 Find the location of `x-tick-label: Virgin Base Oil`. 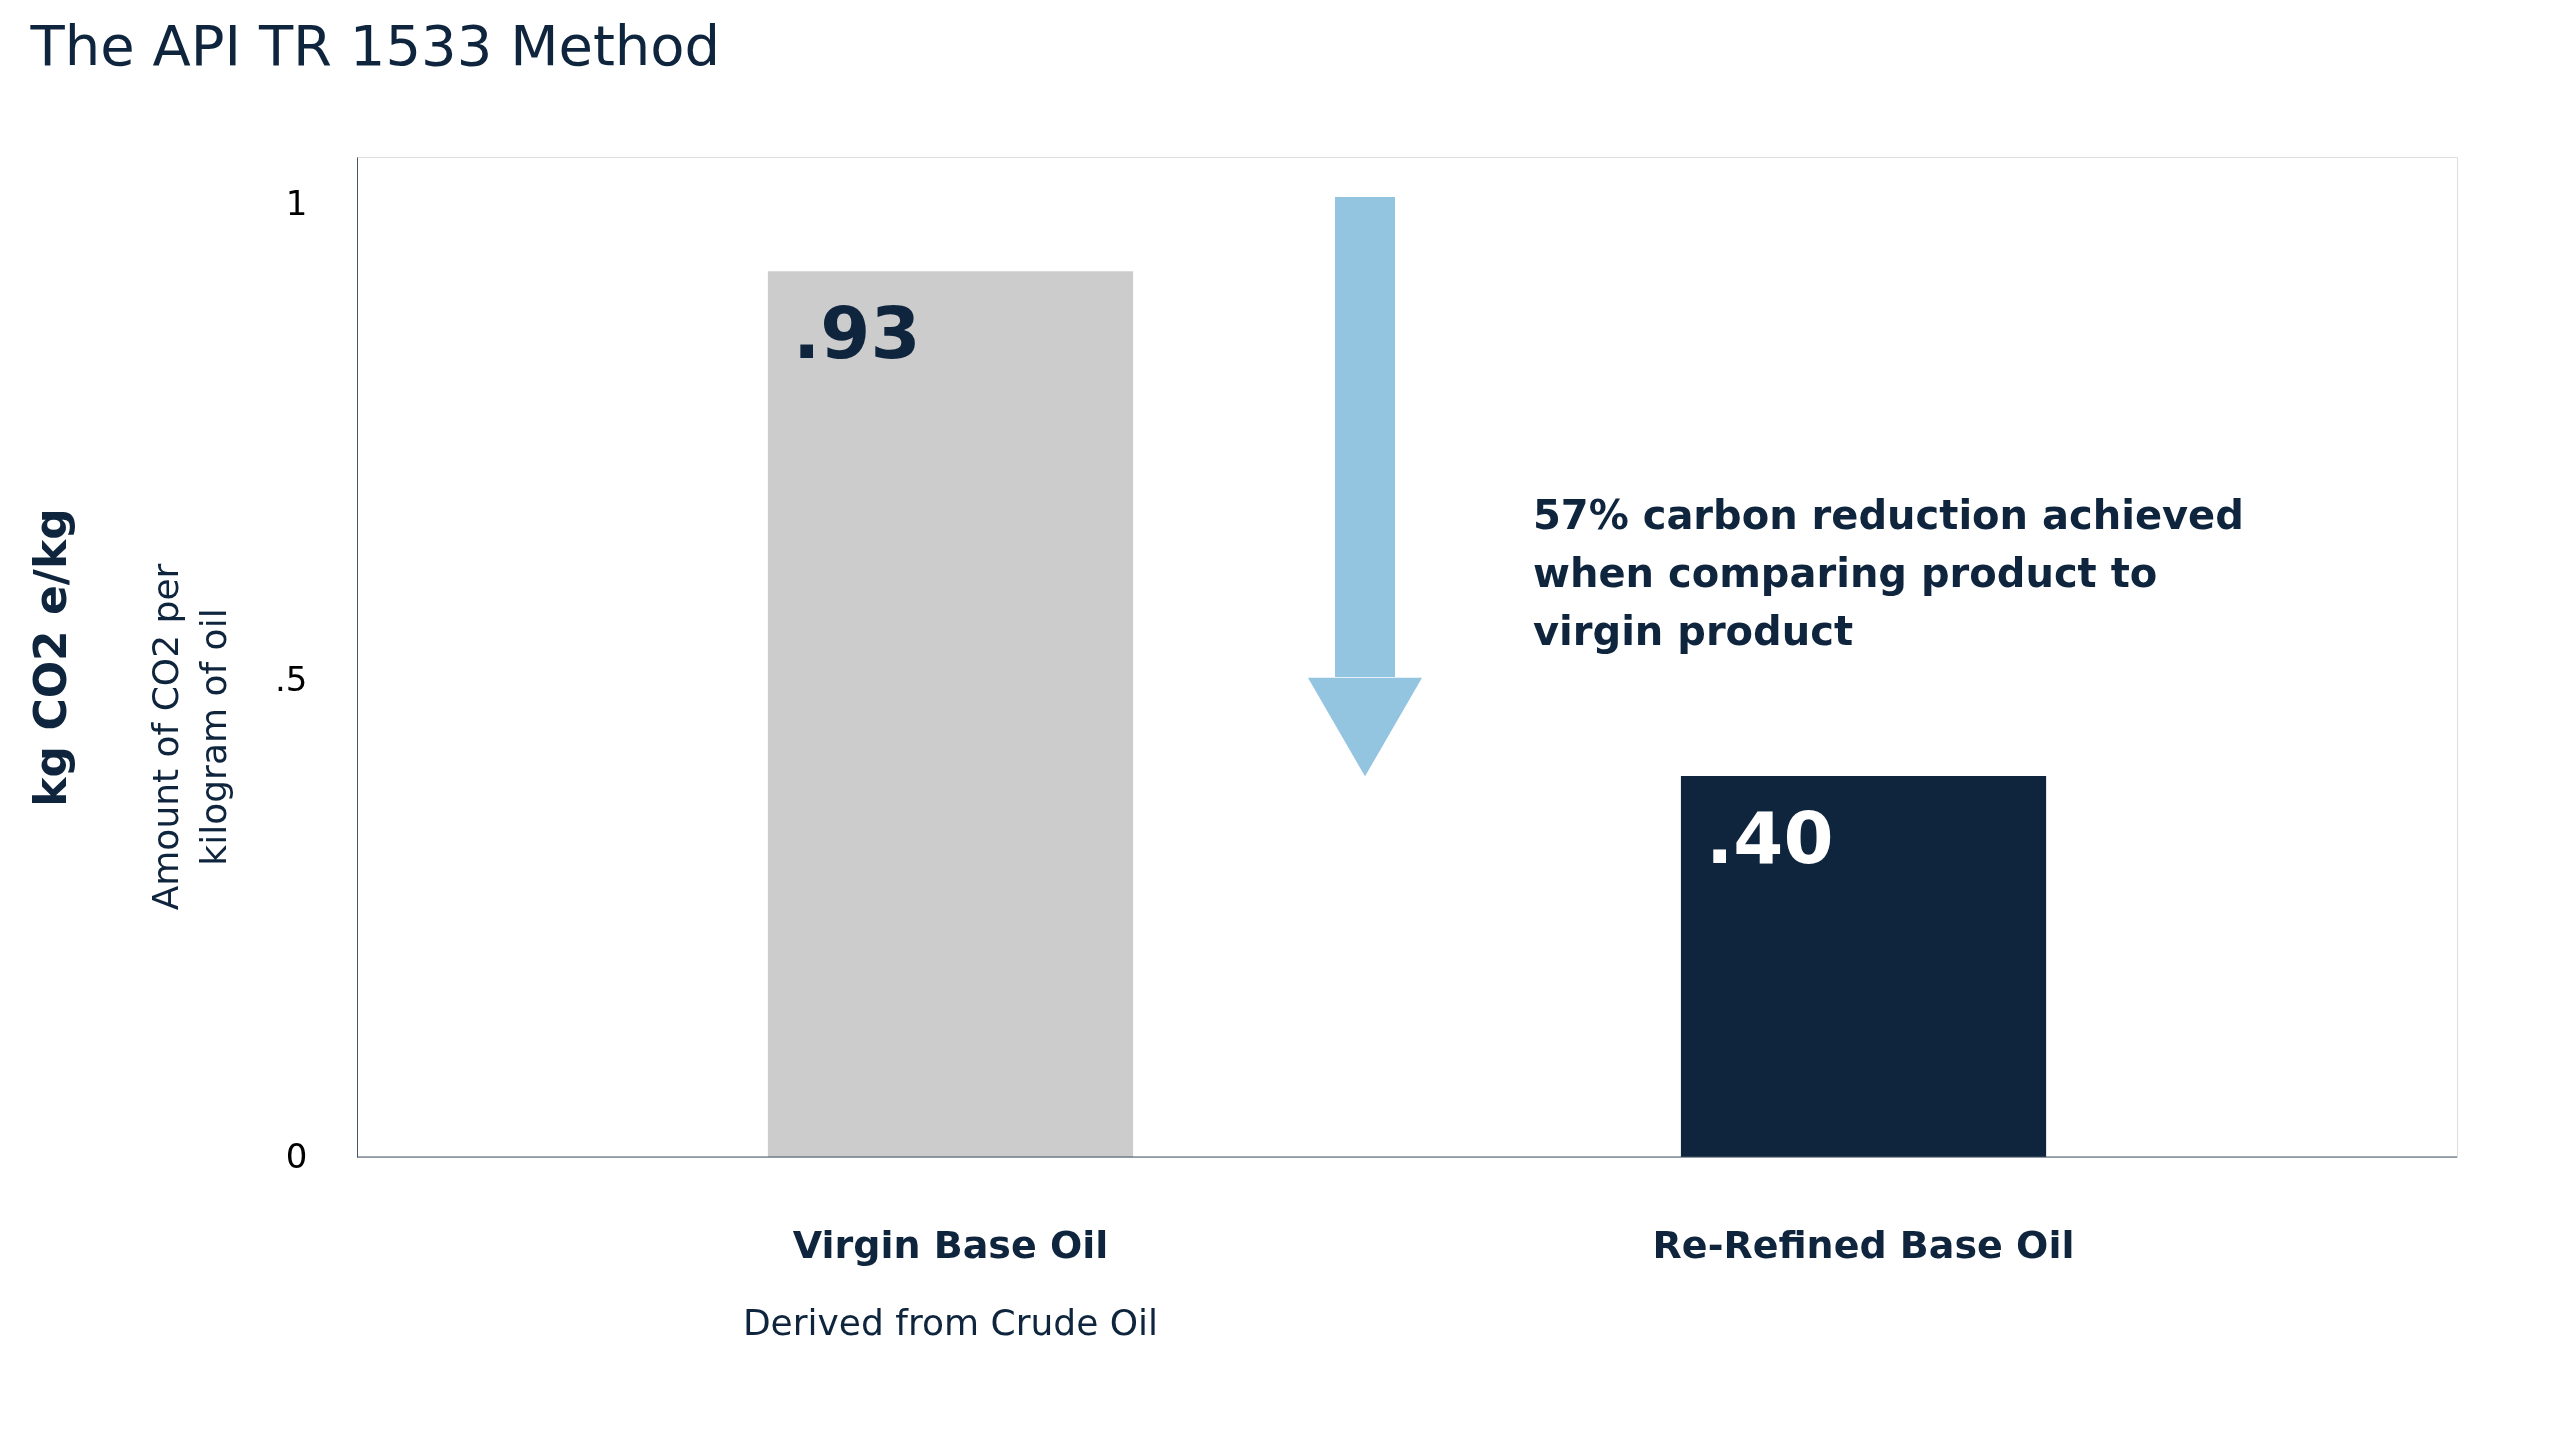

x-tick-label: Virgin Base Oil is located at coordinates (950, 1244).